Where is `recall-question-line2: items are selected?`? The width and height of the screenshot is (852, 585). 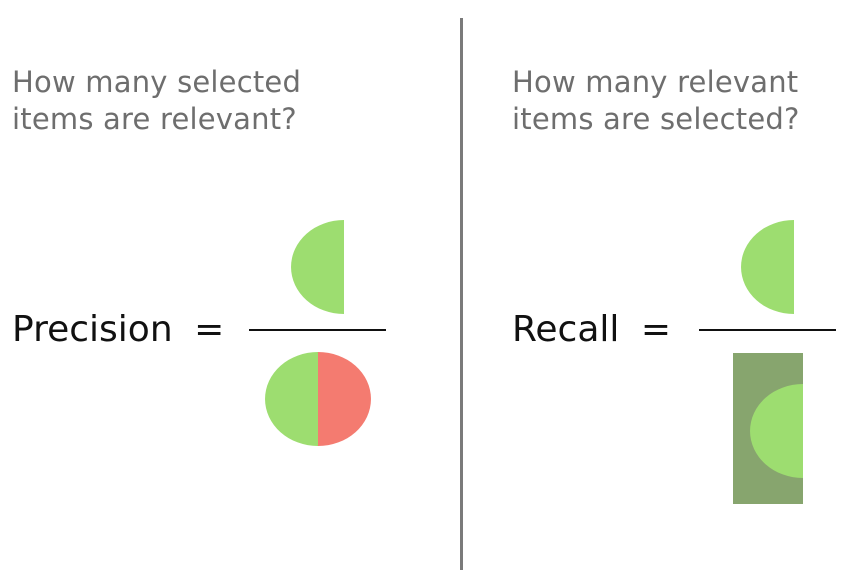
recall-question-line2: items are selected? is located at coordinates (656, 119).